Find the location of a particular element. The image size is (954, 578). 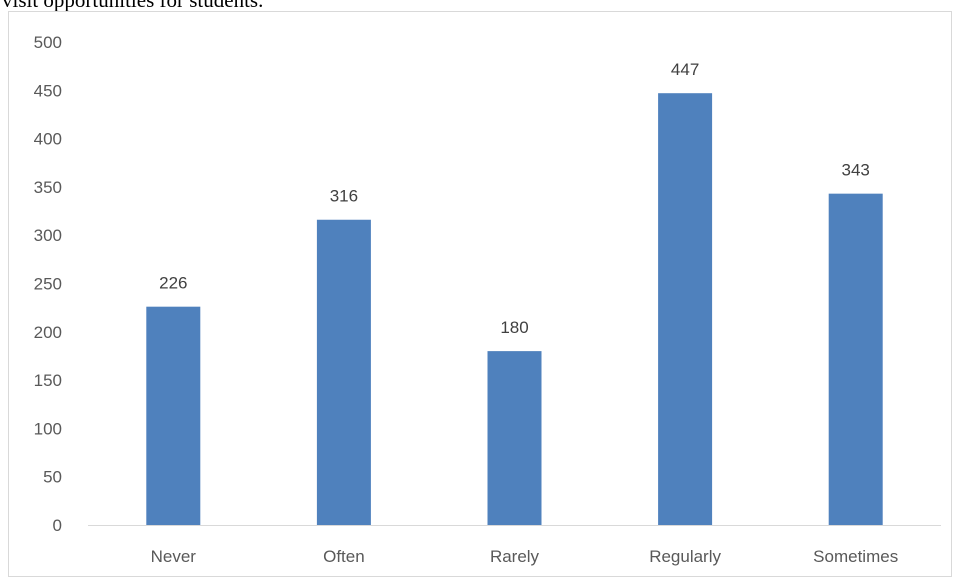

y-tick-label: 350 is located at coordinates (48, 187).